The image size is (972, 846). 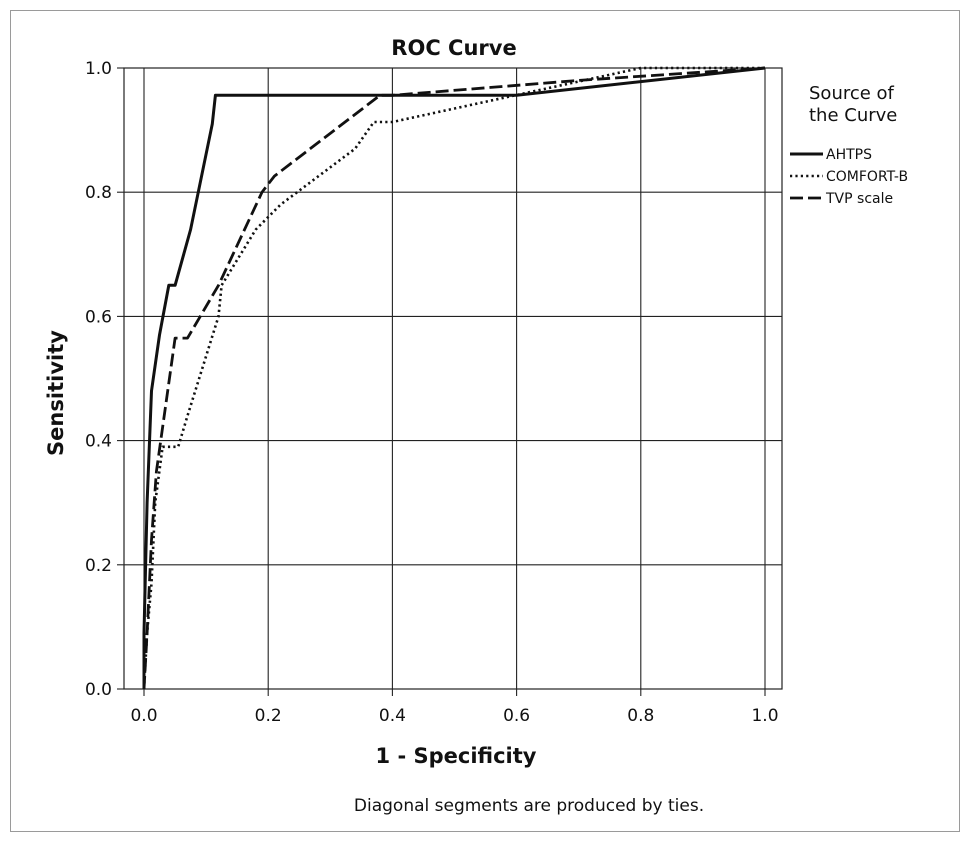 What do you see at coordinates (98, 690) in the screenshot?
I see `y-tick-label: 0.0` at bounding box center [98, 690].